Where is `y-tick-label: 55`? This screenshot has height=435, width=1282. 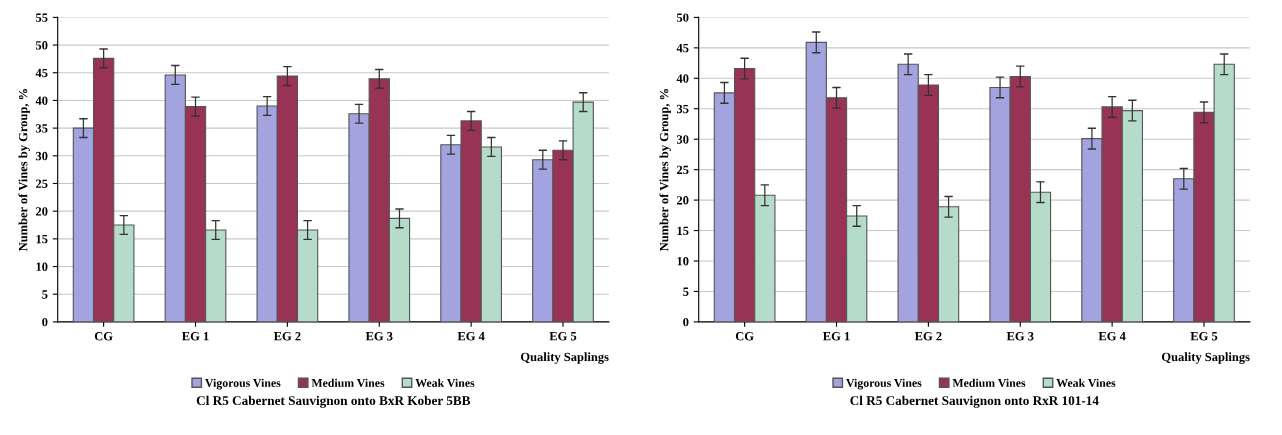 y-tick-label: 55 is located at coordinates (41, 17).